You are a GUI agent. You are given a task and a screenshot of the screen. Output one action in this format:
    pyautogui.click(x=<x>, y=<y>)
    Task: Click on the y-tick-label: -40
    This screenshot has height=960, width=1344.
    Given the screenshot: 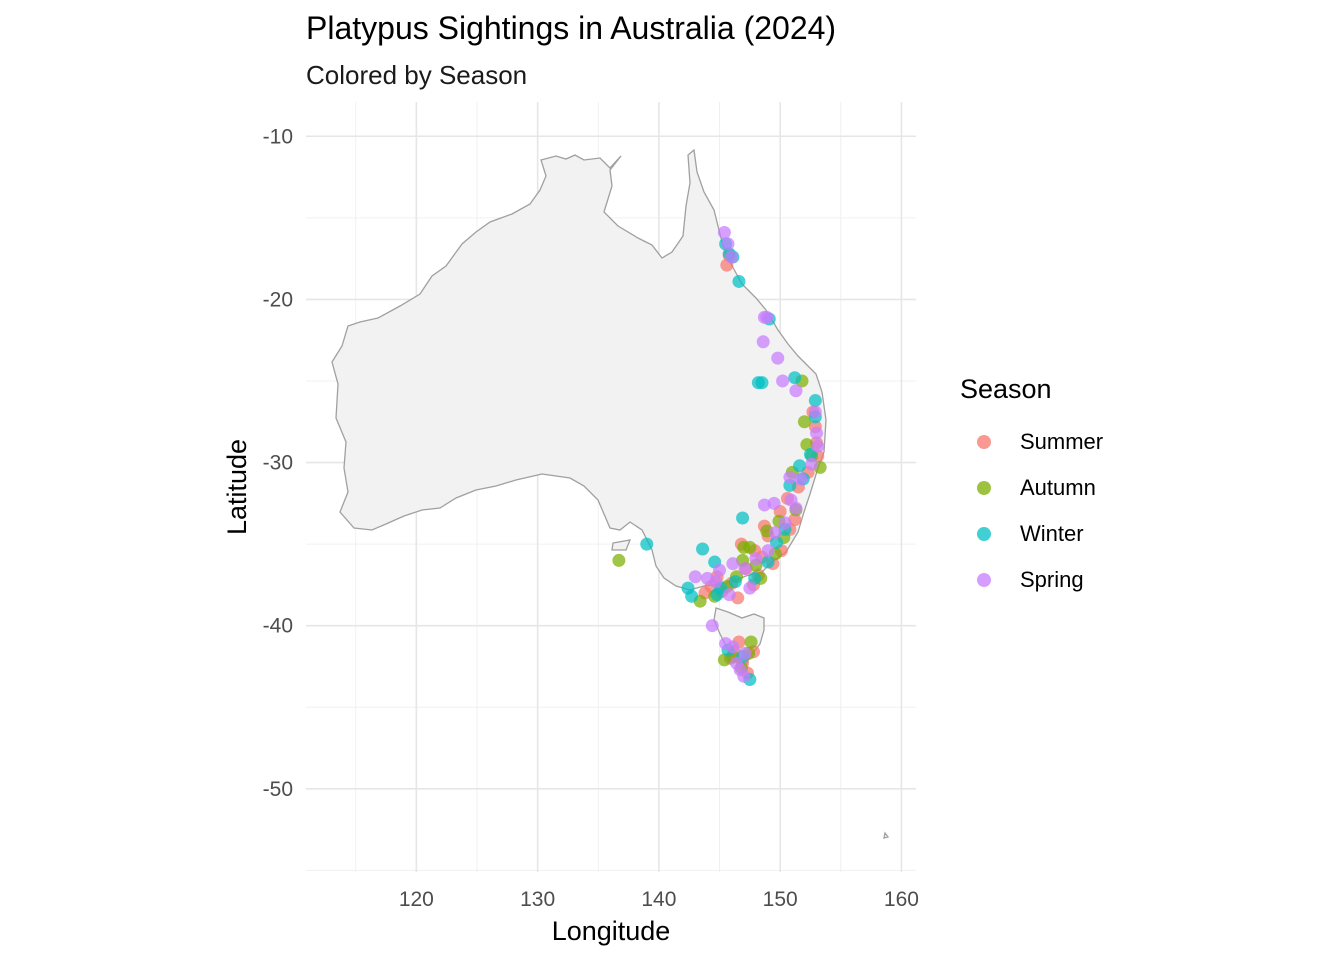 What is the action you would take?
    pyautogui.click(x=278, y=626)
    